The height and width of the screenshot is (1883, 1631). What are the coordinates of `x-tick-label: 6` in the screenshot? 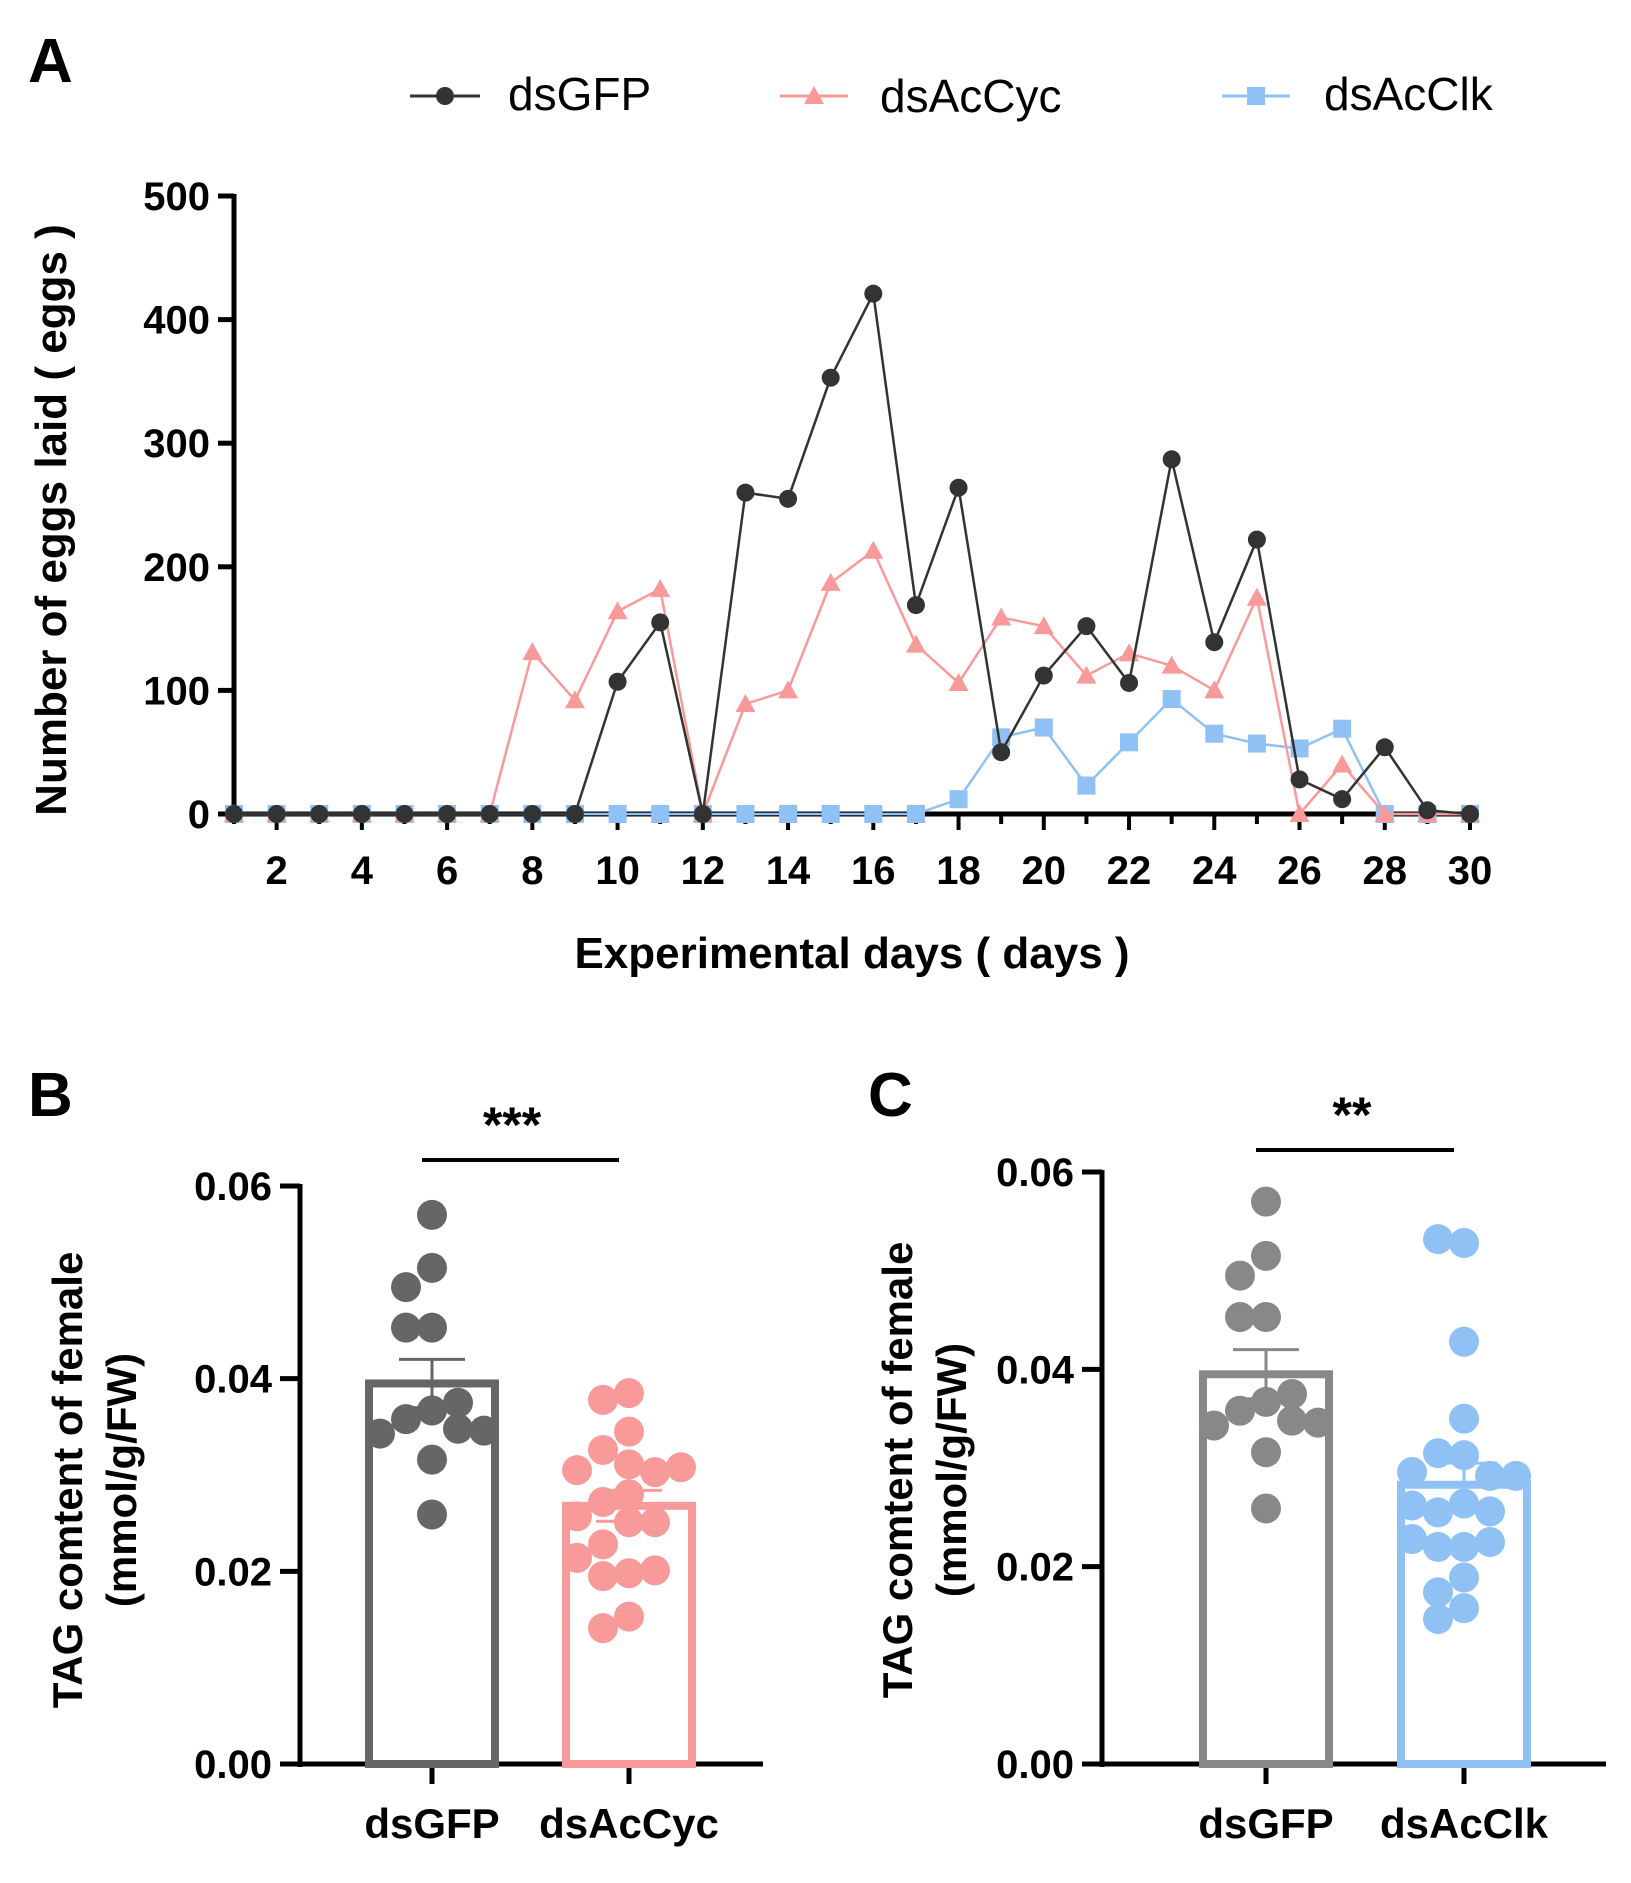 It's located at (447, 871).